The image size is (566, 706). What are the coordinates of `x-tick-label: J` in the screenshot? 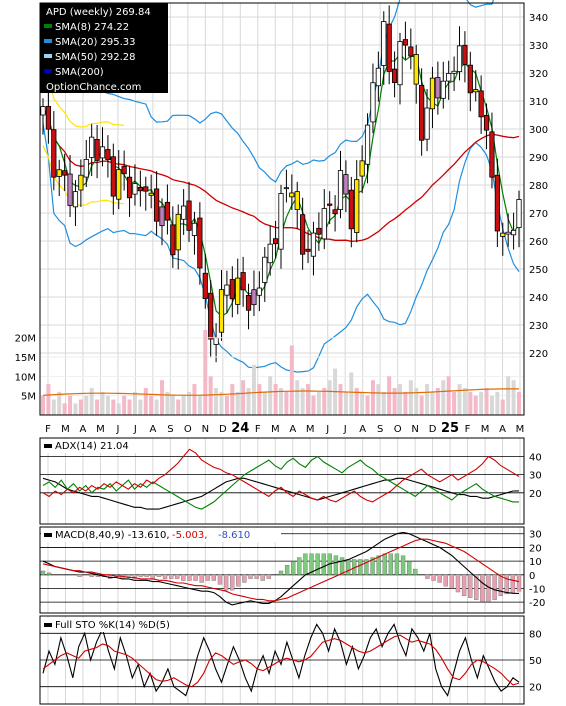 It's located at (345, 429).